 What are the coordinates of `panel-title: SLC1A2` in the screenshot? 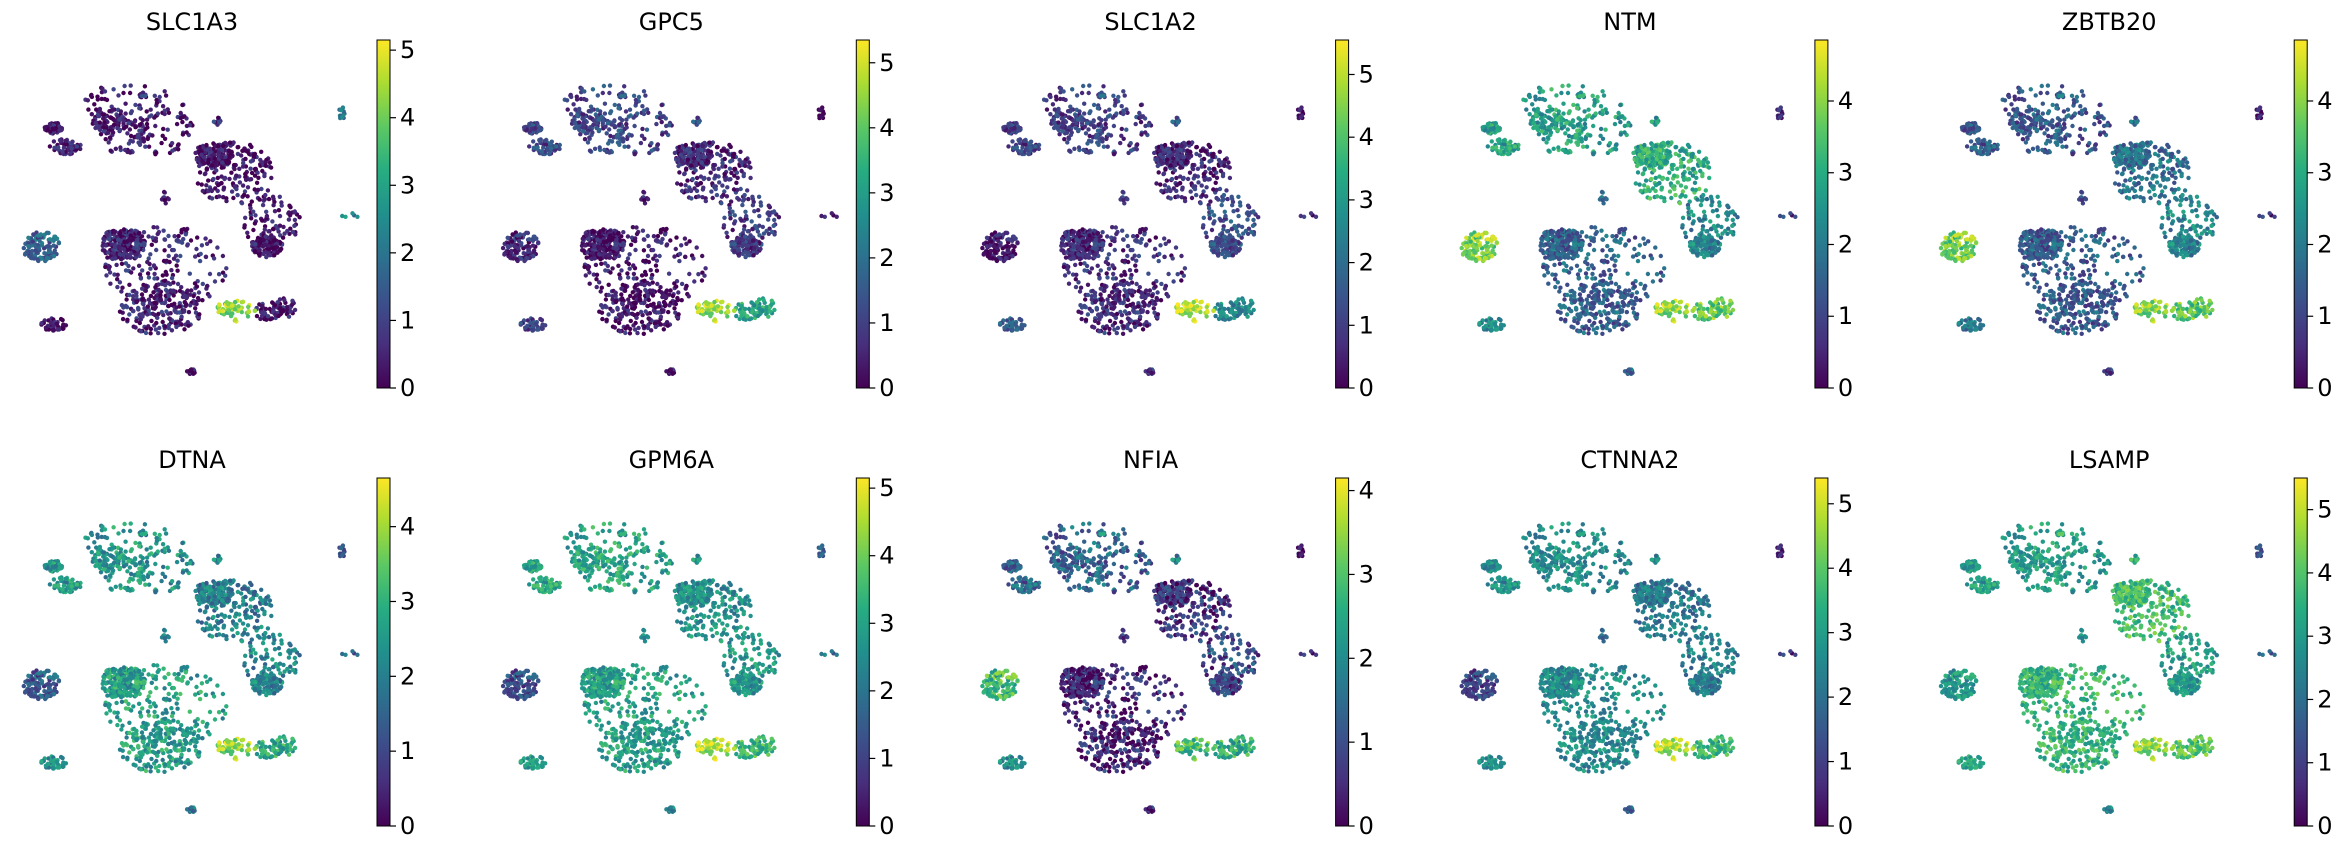 It's located at (1150, 22).